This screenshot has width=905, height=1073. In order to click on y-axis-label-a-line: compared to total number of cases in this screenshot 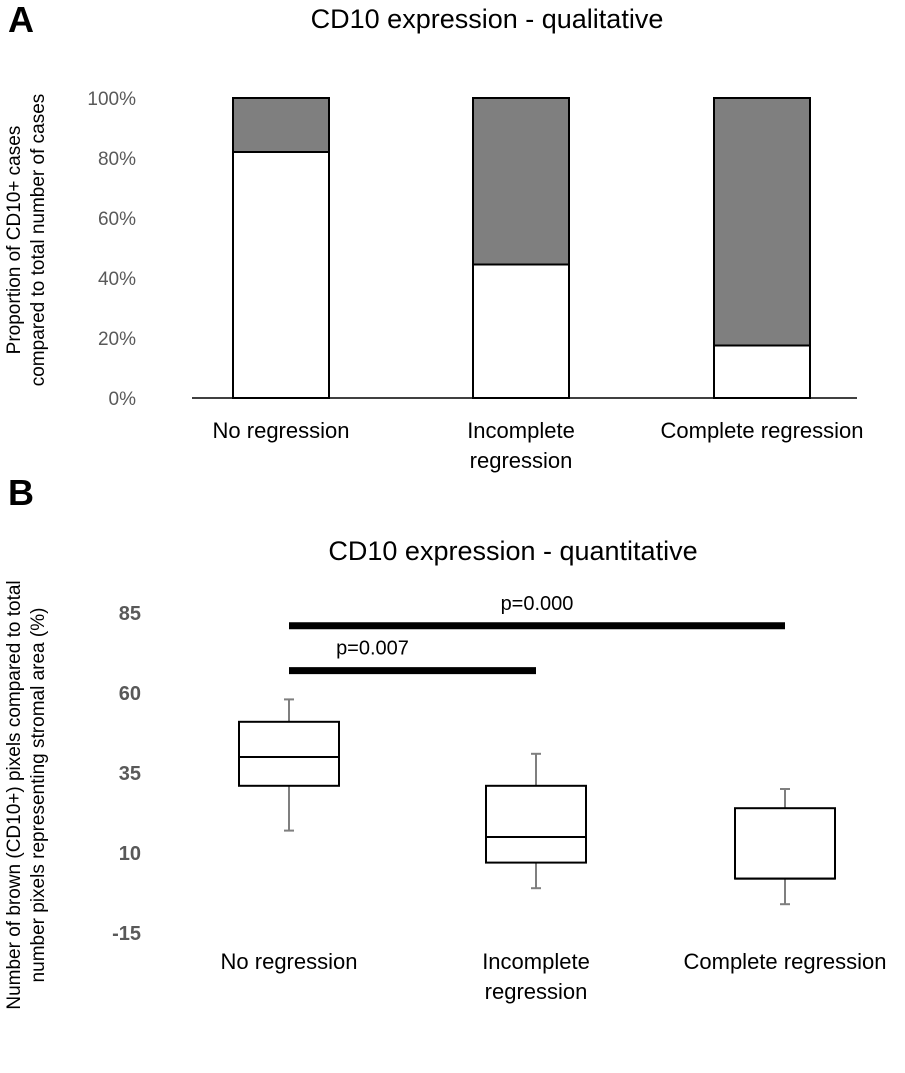, I will do `click(38, 240)`.